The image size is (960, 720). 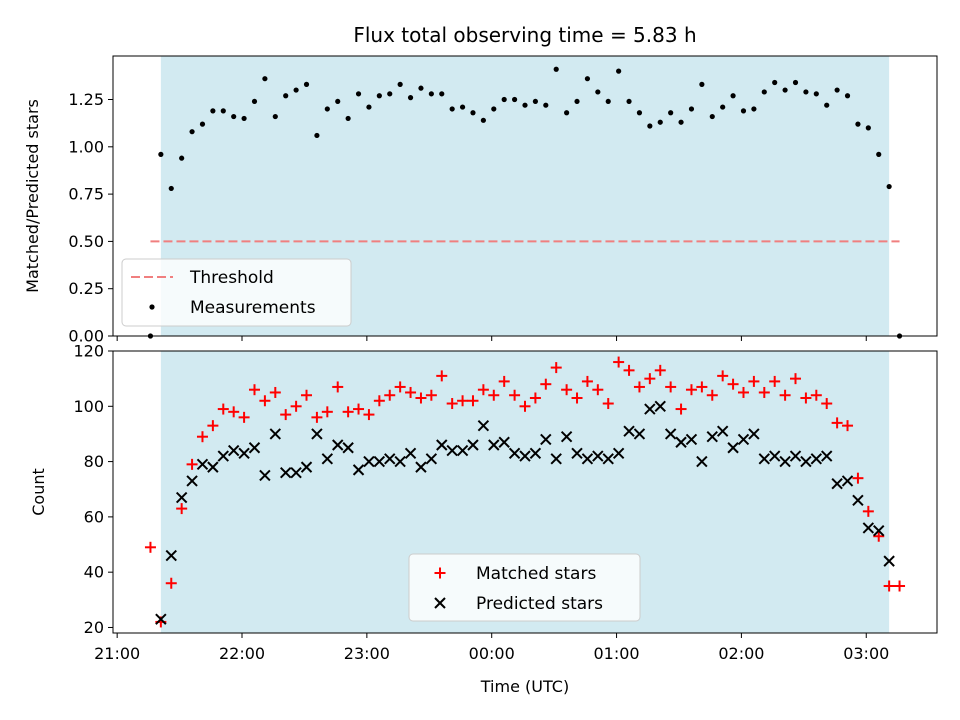 I want to click on bottom-y-tick-label: 80, so click(x=94, y=461).